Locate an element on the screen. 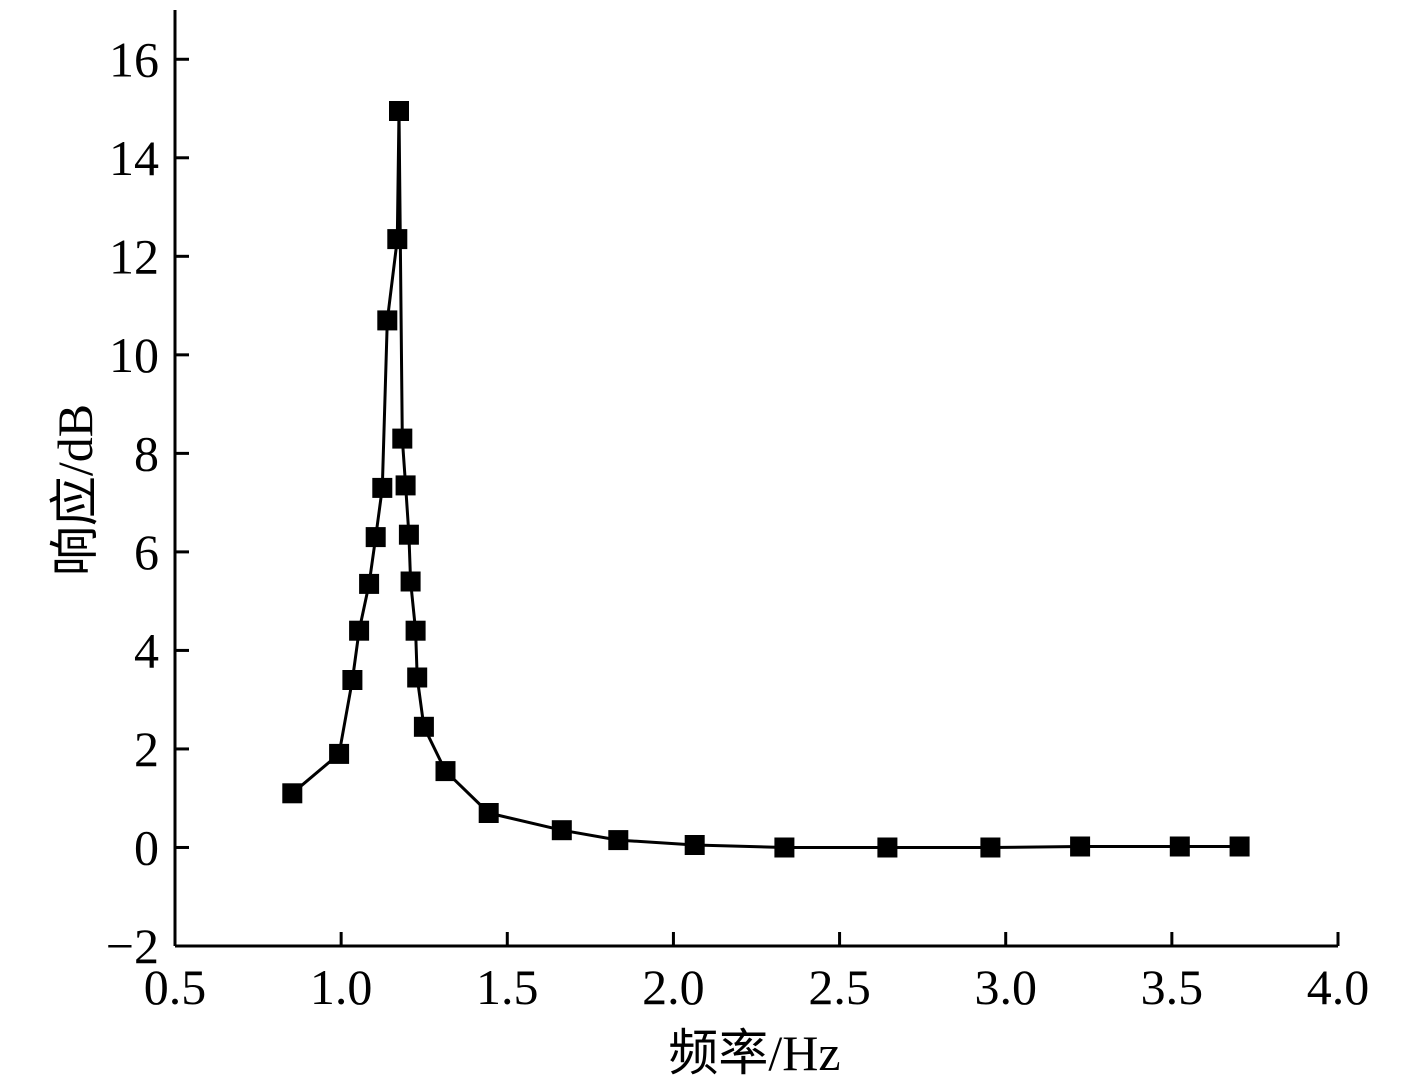 The image size is (1417, 1078). x-ticks: 0.5 1.0 1.5 2.0 2.5 3.0 3.5 4.0 is located at coordinates (757, 973).